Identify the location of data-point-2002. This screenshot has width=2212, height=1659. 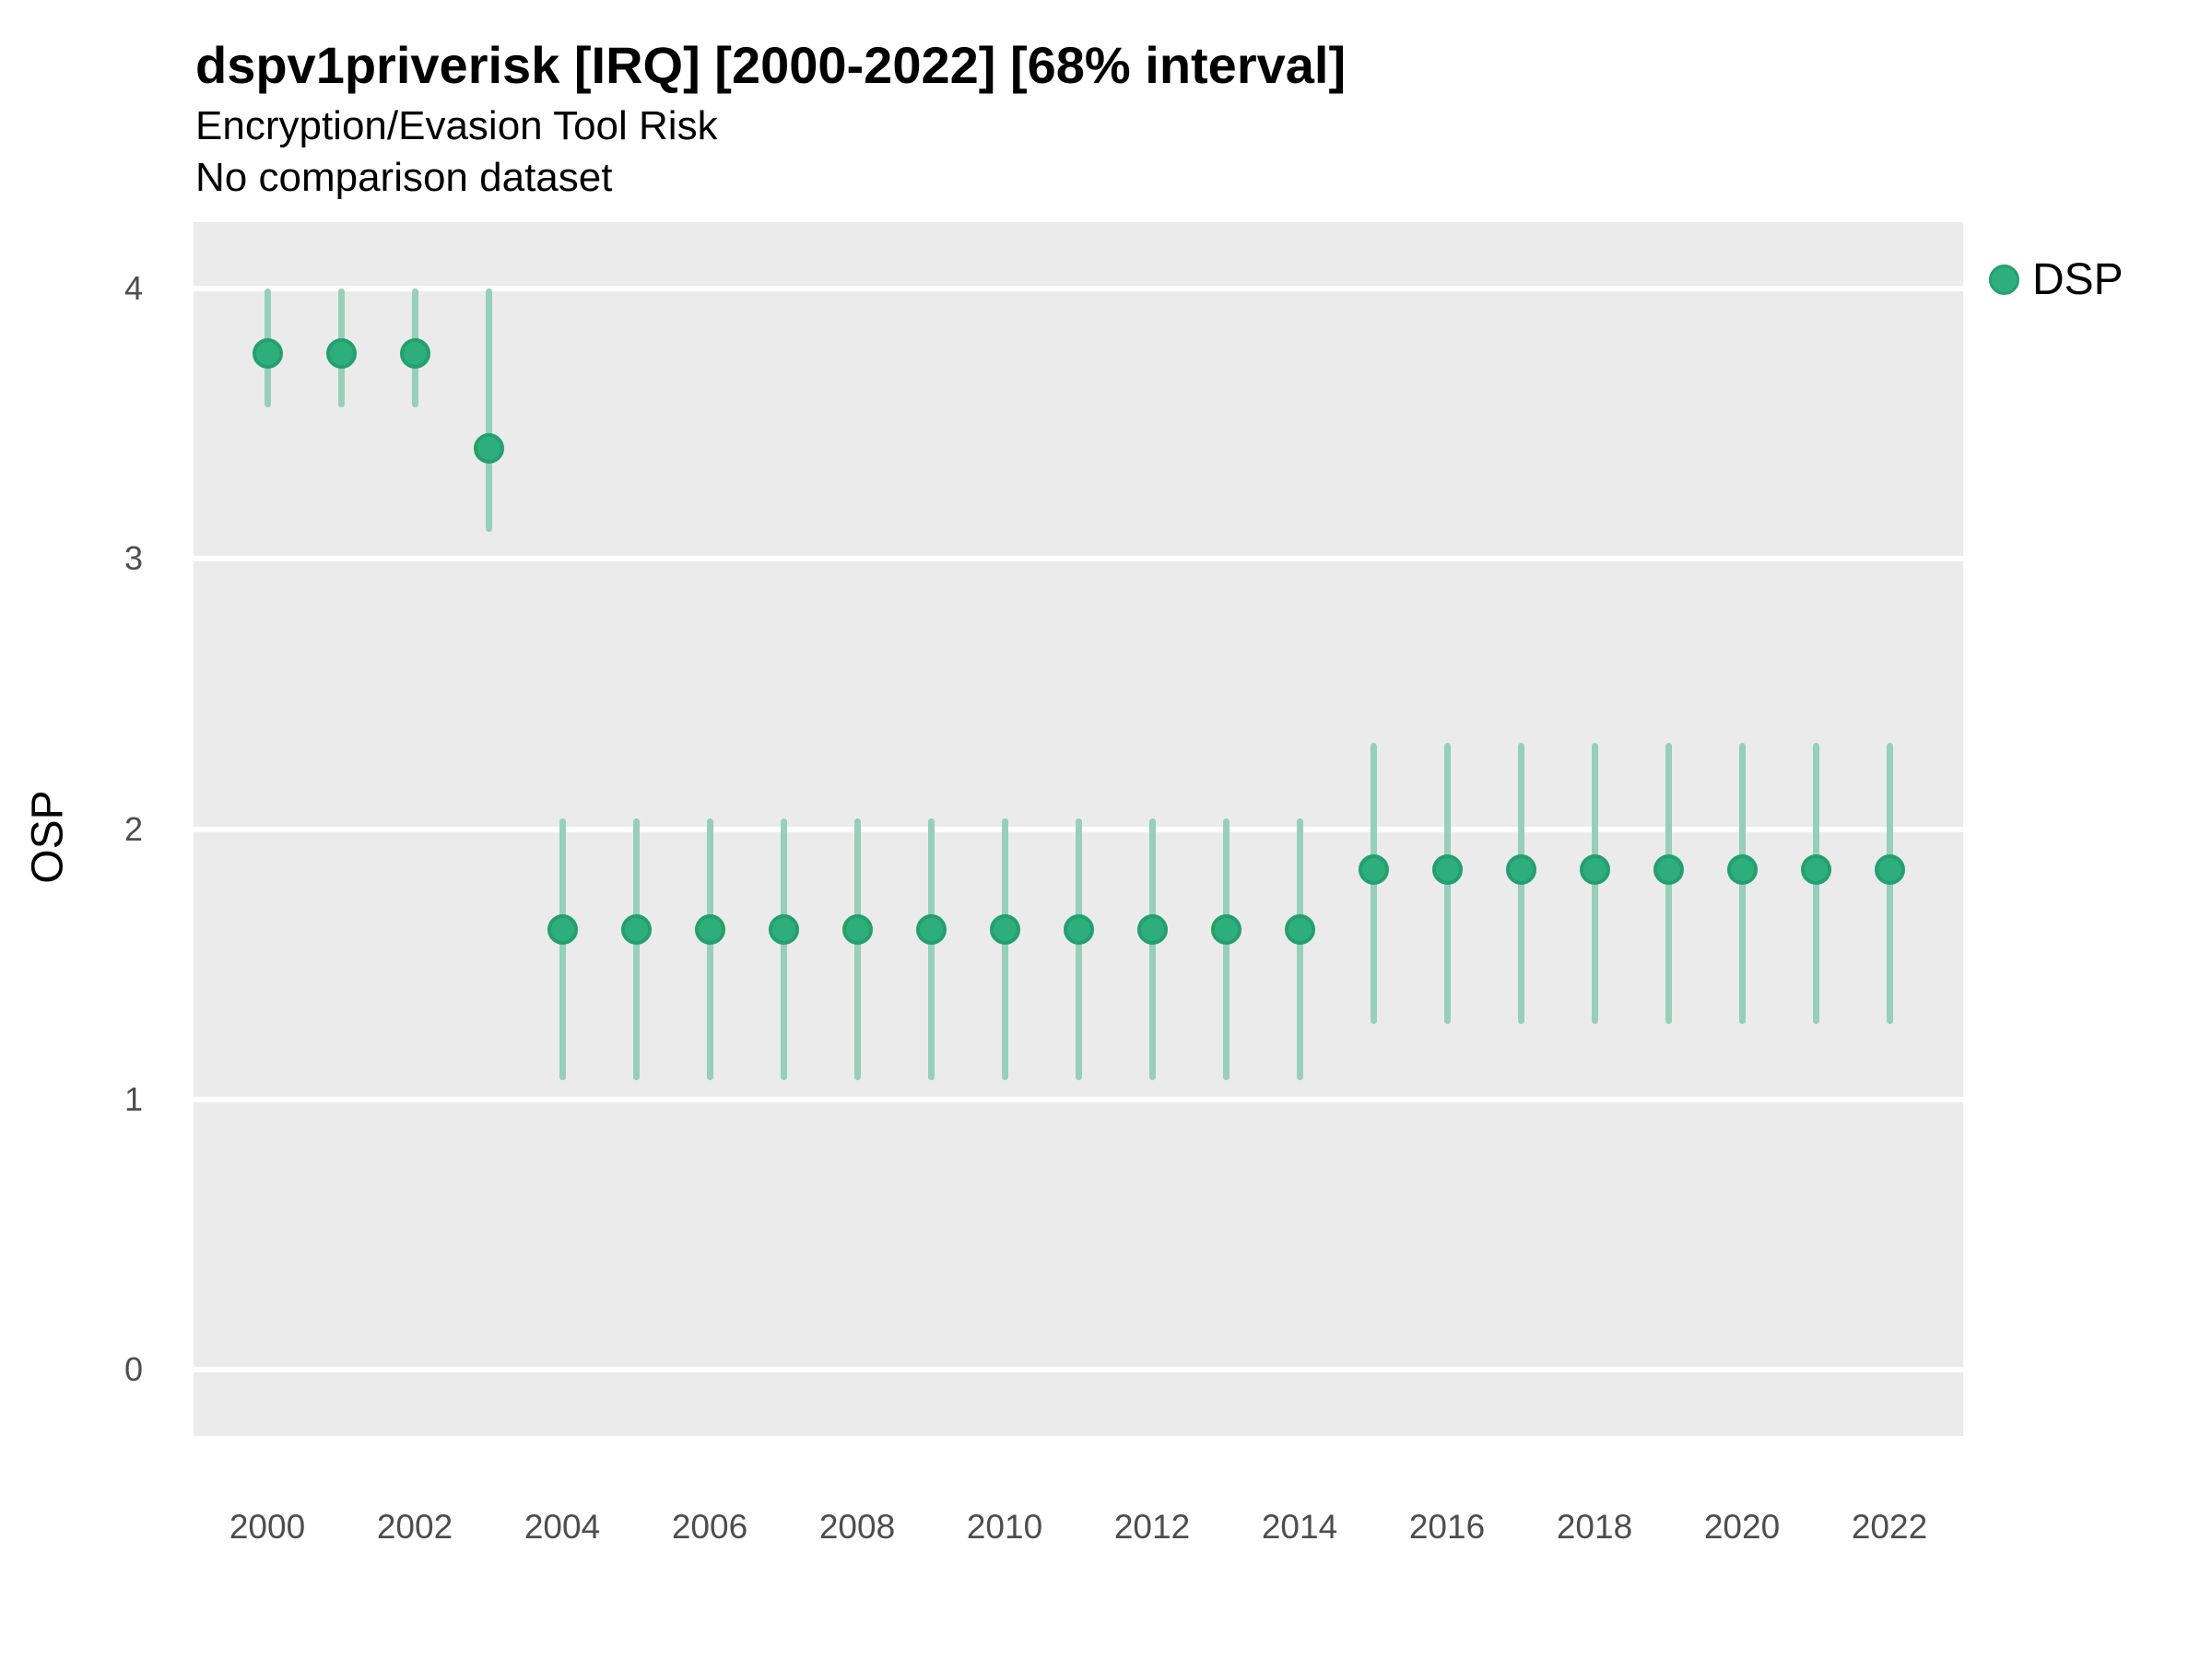
(414, 353).